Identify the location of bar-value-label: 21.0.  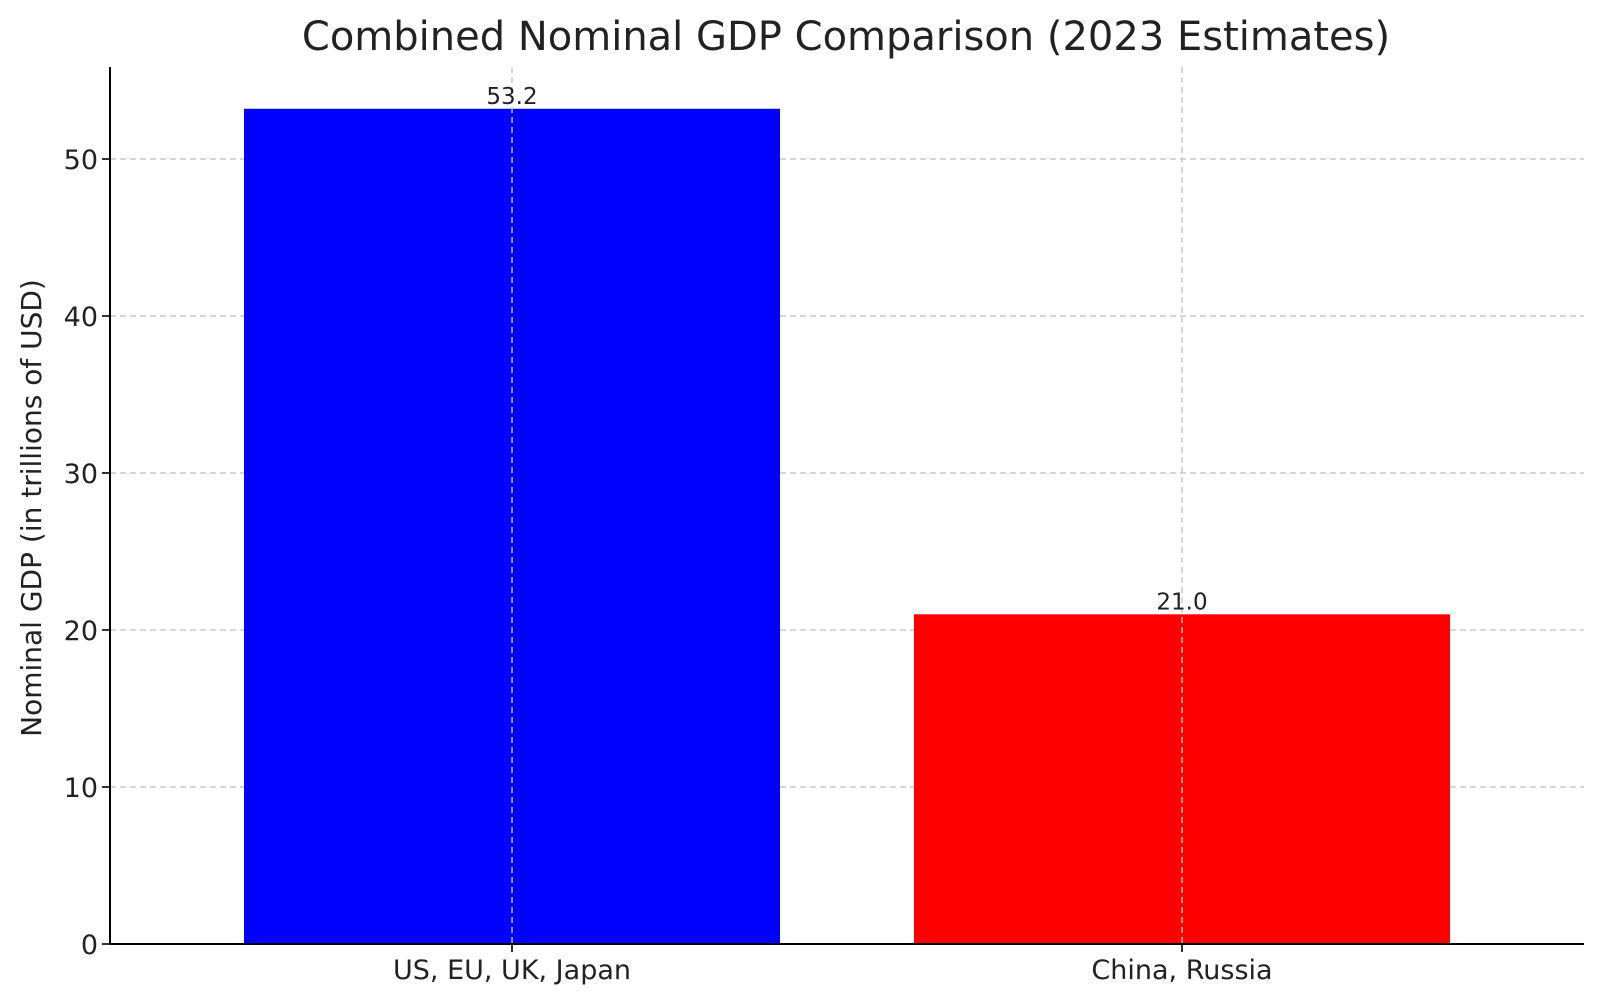
(1181, 602).